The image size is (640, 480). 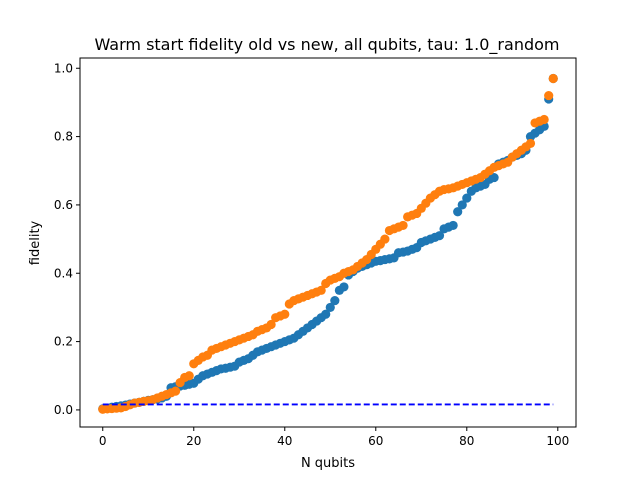 I want to click on x-tick-label: 0, so click(x=103, y=441).